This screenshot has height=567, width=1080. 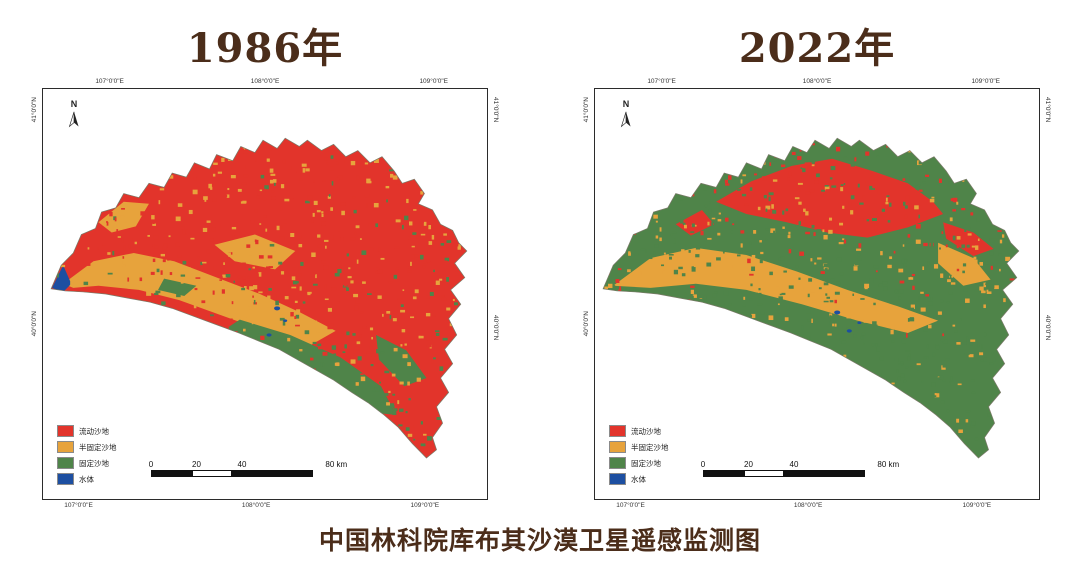 I want to click on map-legend-2022: 流动沙地 半固定沙地 固定沙地 水体, so click(x=639, y=453).